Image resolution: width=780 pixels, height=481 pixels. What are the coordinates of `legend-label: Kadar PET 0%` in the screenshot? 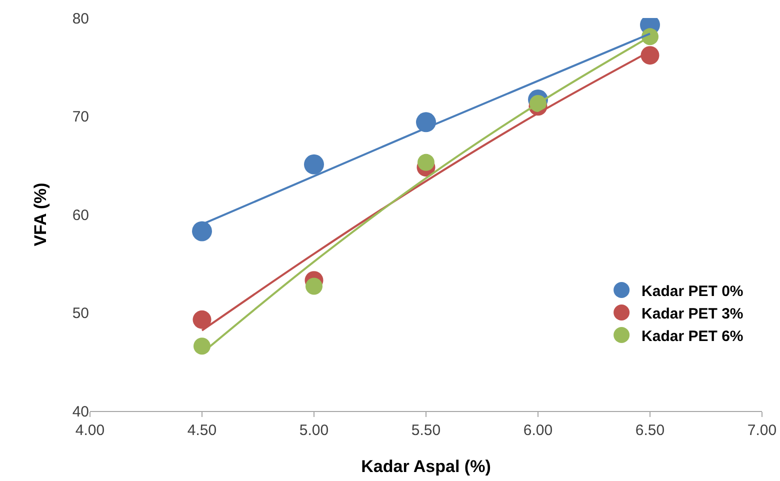 It's located at (693, 291).